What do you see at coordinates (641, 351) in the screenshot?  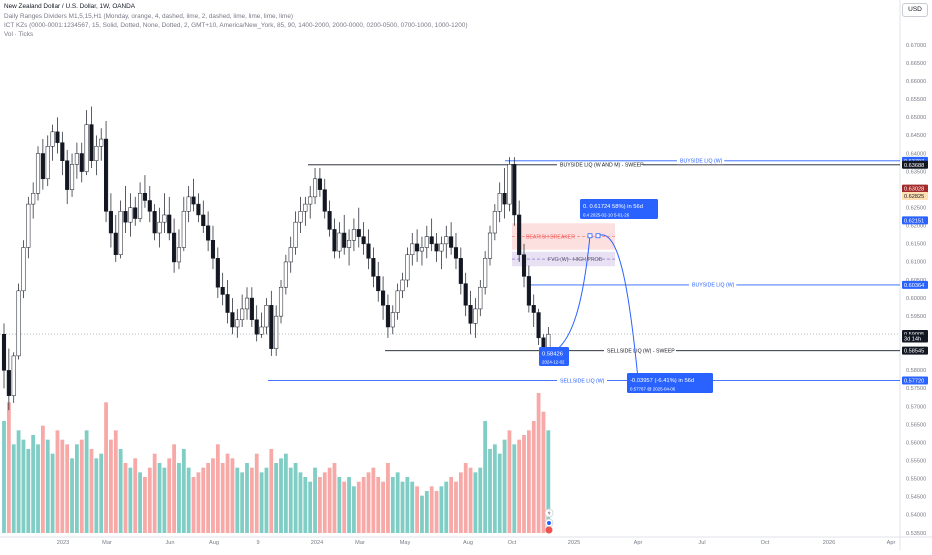 I see `sellside-sweep-level-label: SELLSIDE LIQ (W) - SWEEP` at bounding box center [641, 351].